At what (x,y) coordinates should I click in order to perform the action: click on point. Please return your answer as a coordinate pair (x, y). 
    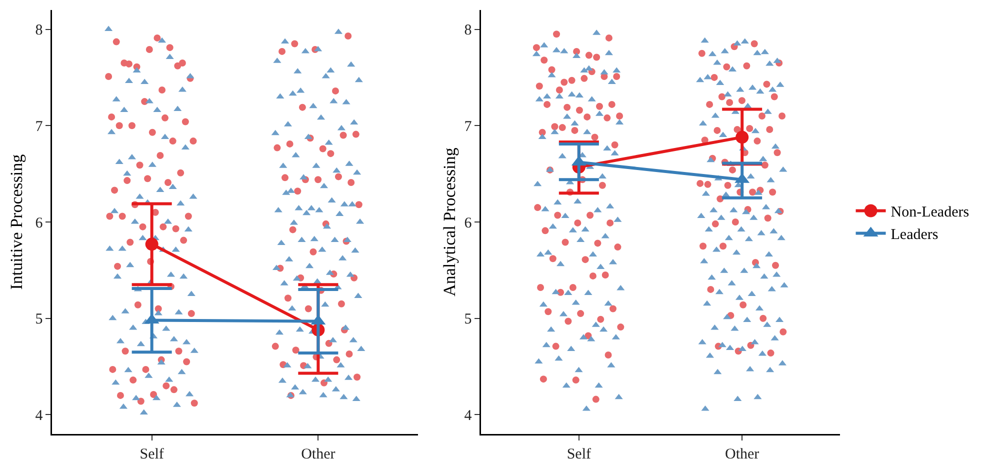
    Looking at the image, I should click on (151, 244).